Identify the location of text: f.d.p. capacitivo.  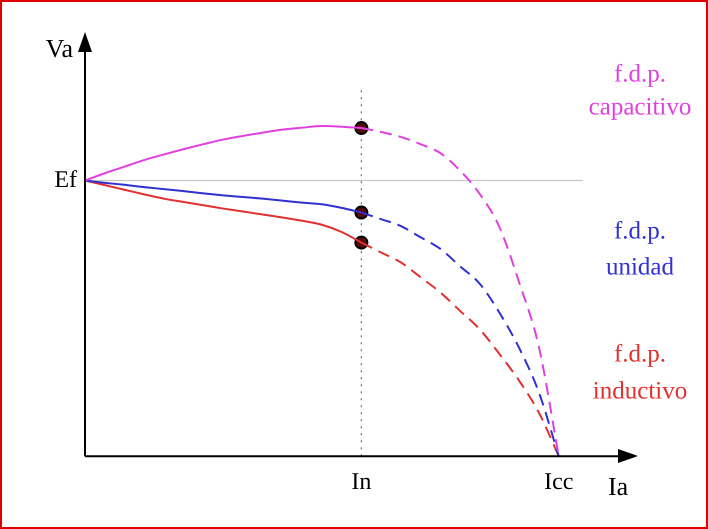
(640, 90).